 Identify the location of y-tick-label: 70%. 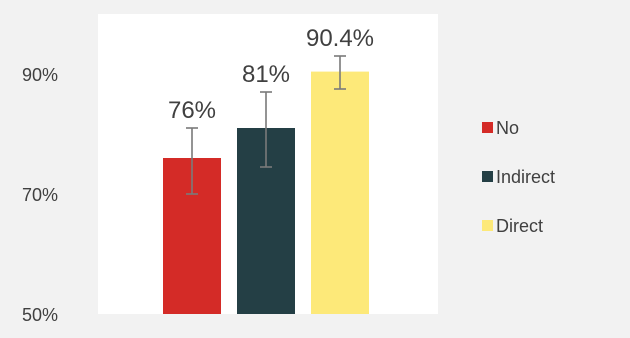
(40, 195).